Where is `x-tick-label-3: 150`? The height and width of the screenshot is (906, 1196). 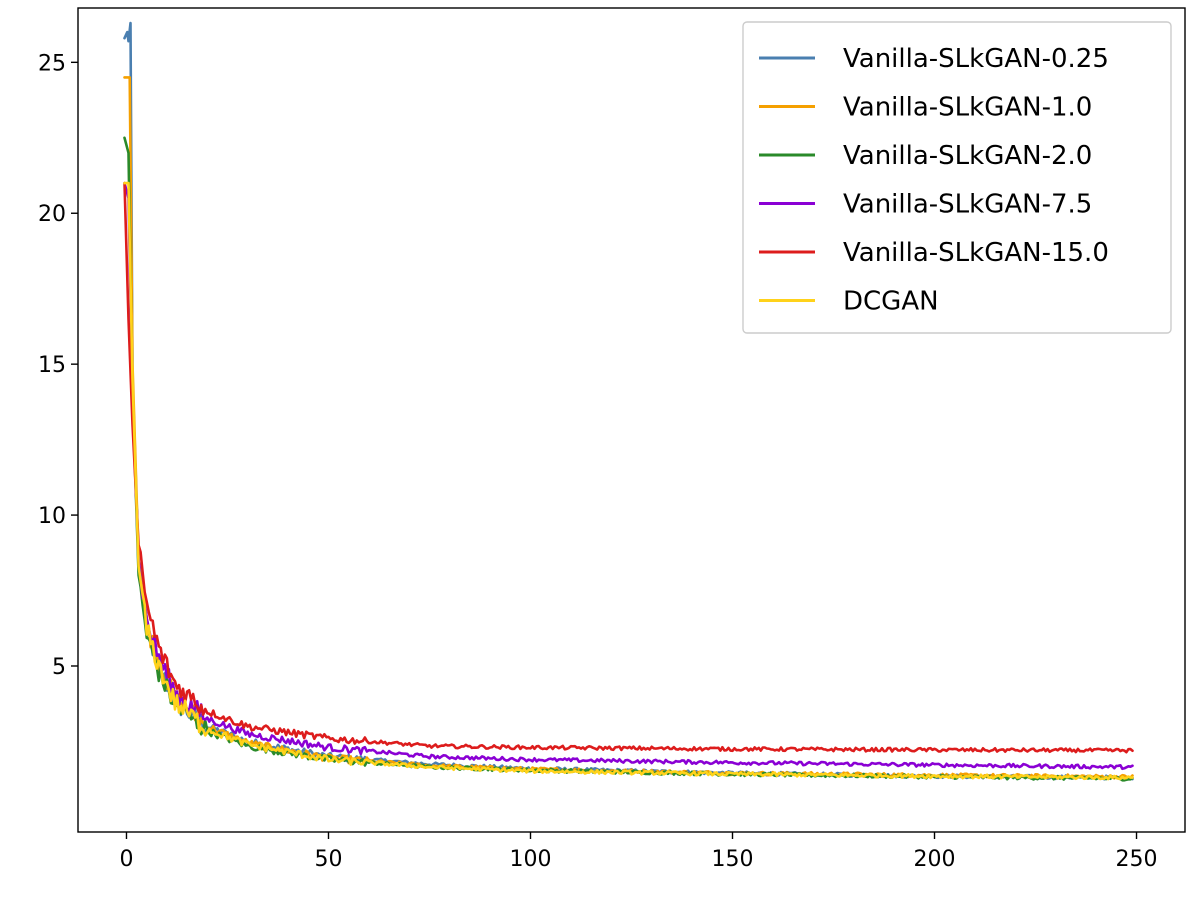
x-tick-label-3: 150 is located at coordinates (733, 859).